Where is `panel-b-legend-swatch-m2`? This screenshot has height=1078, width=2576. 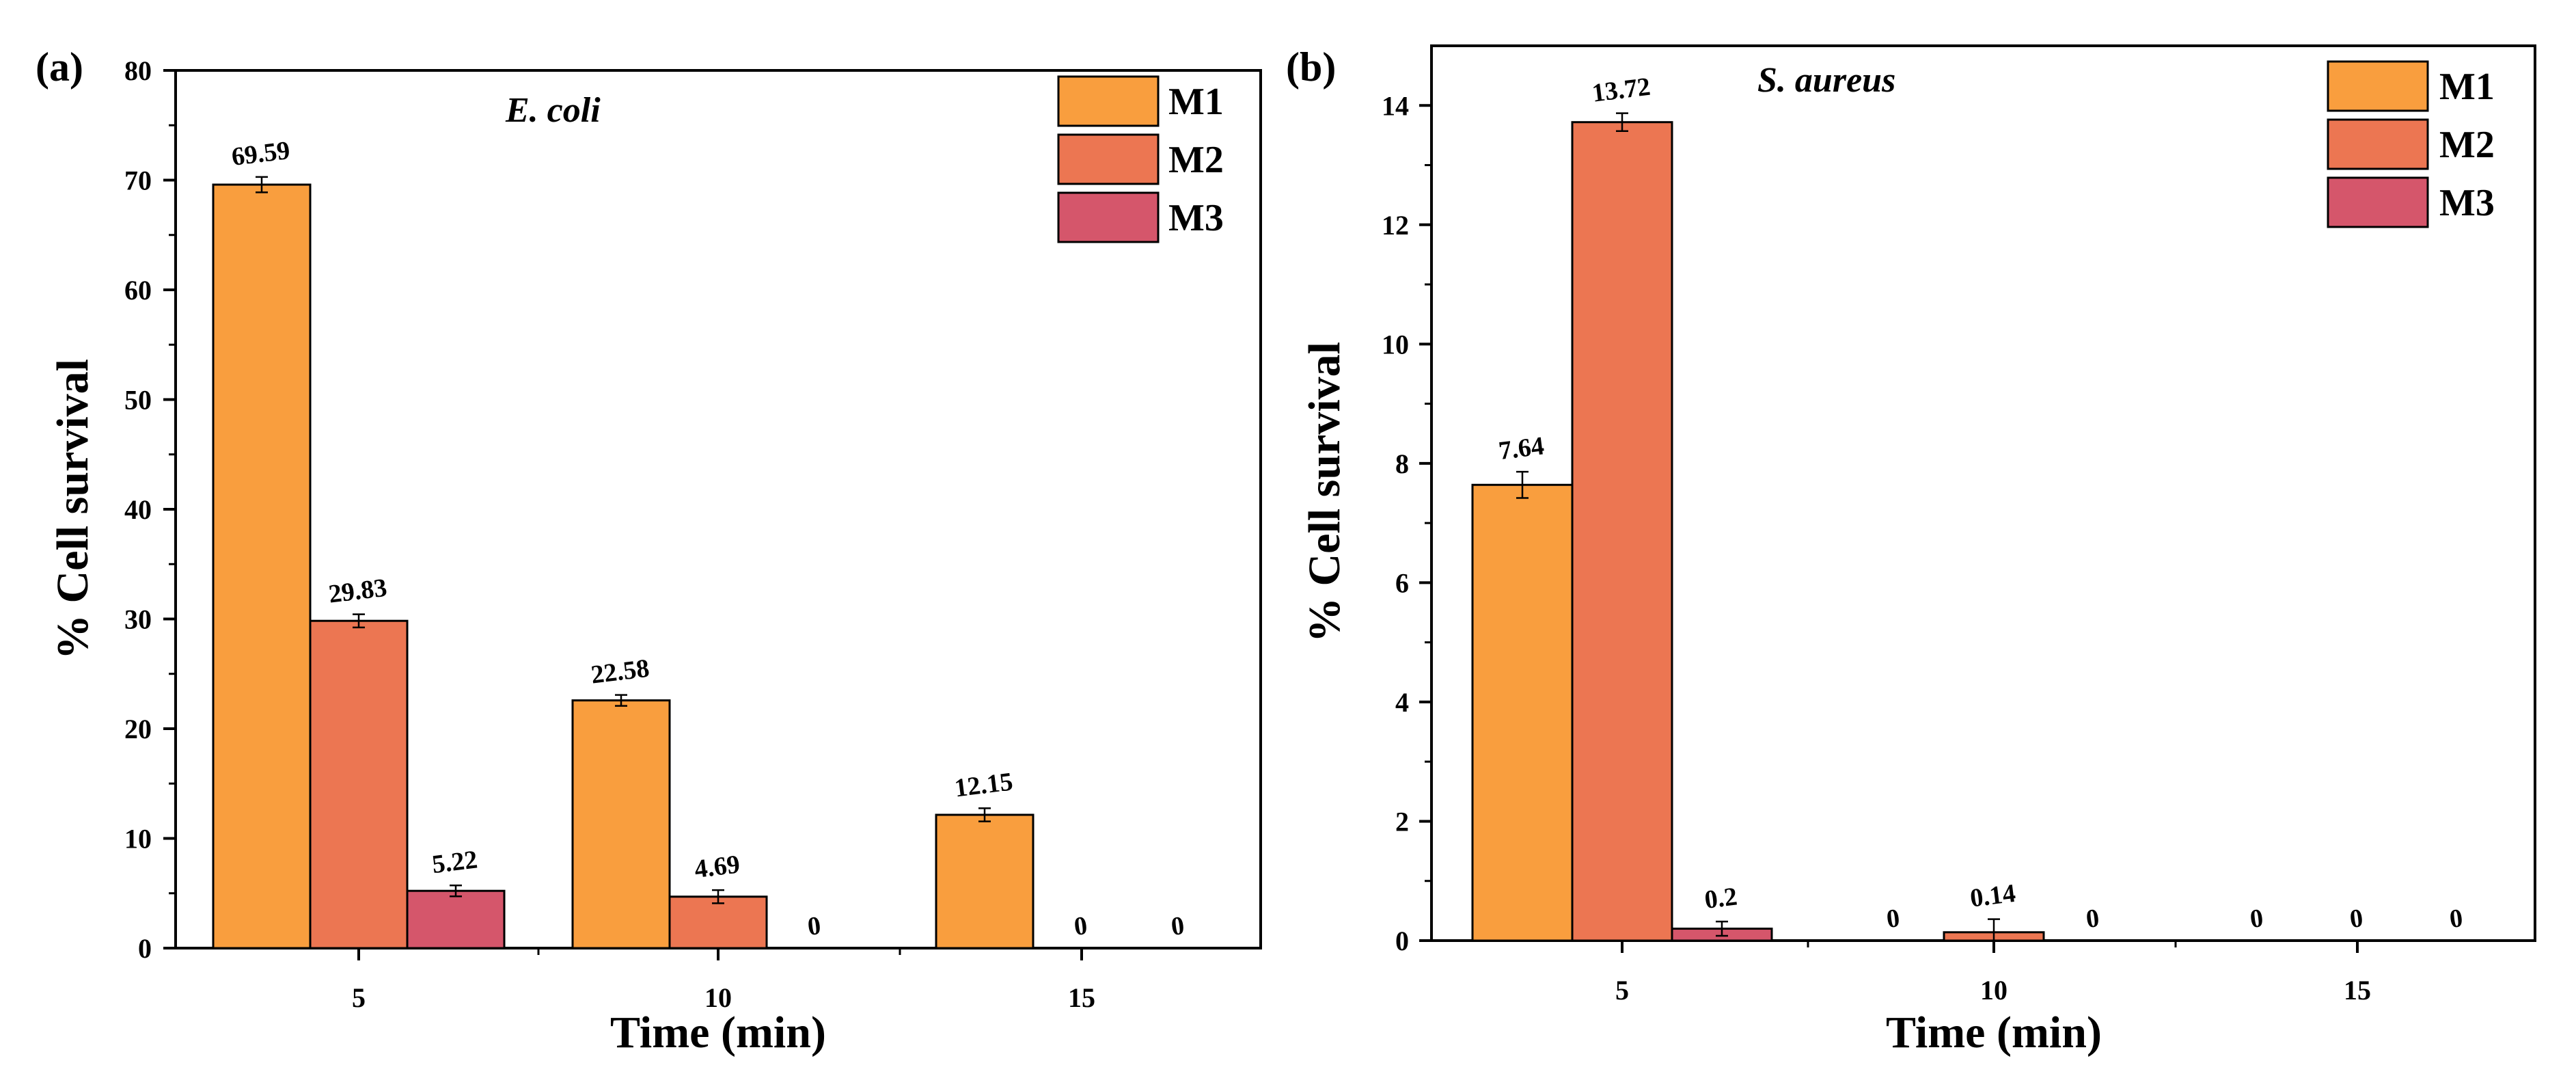 panel-b-legend-swatch-m2 is located at coordinates (2378, 144).